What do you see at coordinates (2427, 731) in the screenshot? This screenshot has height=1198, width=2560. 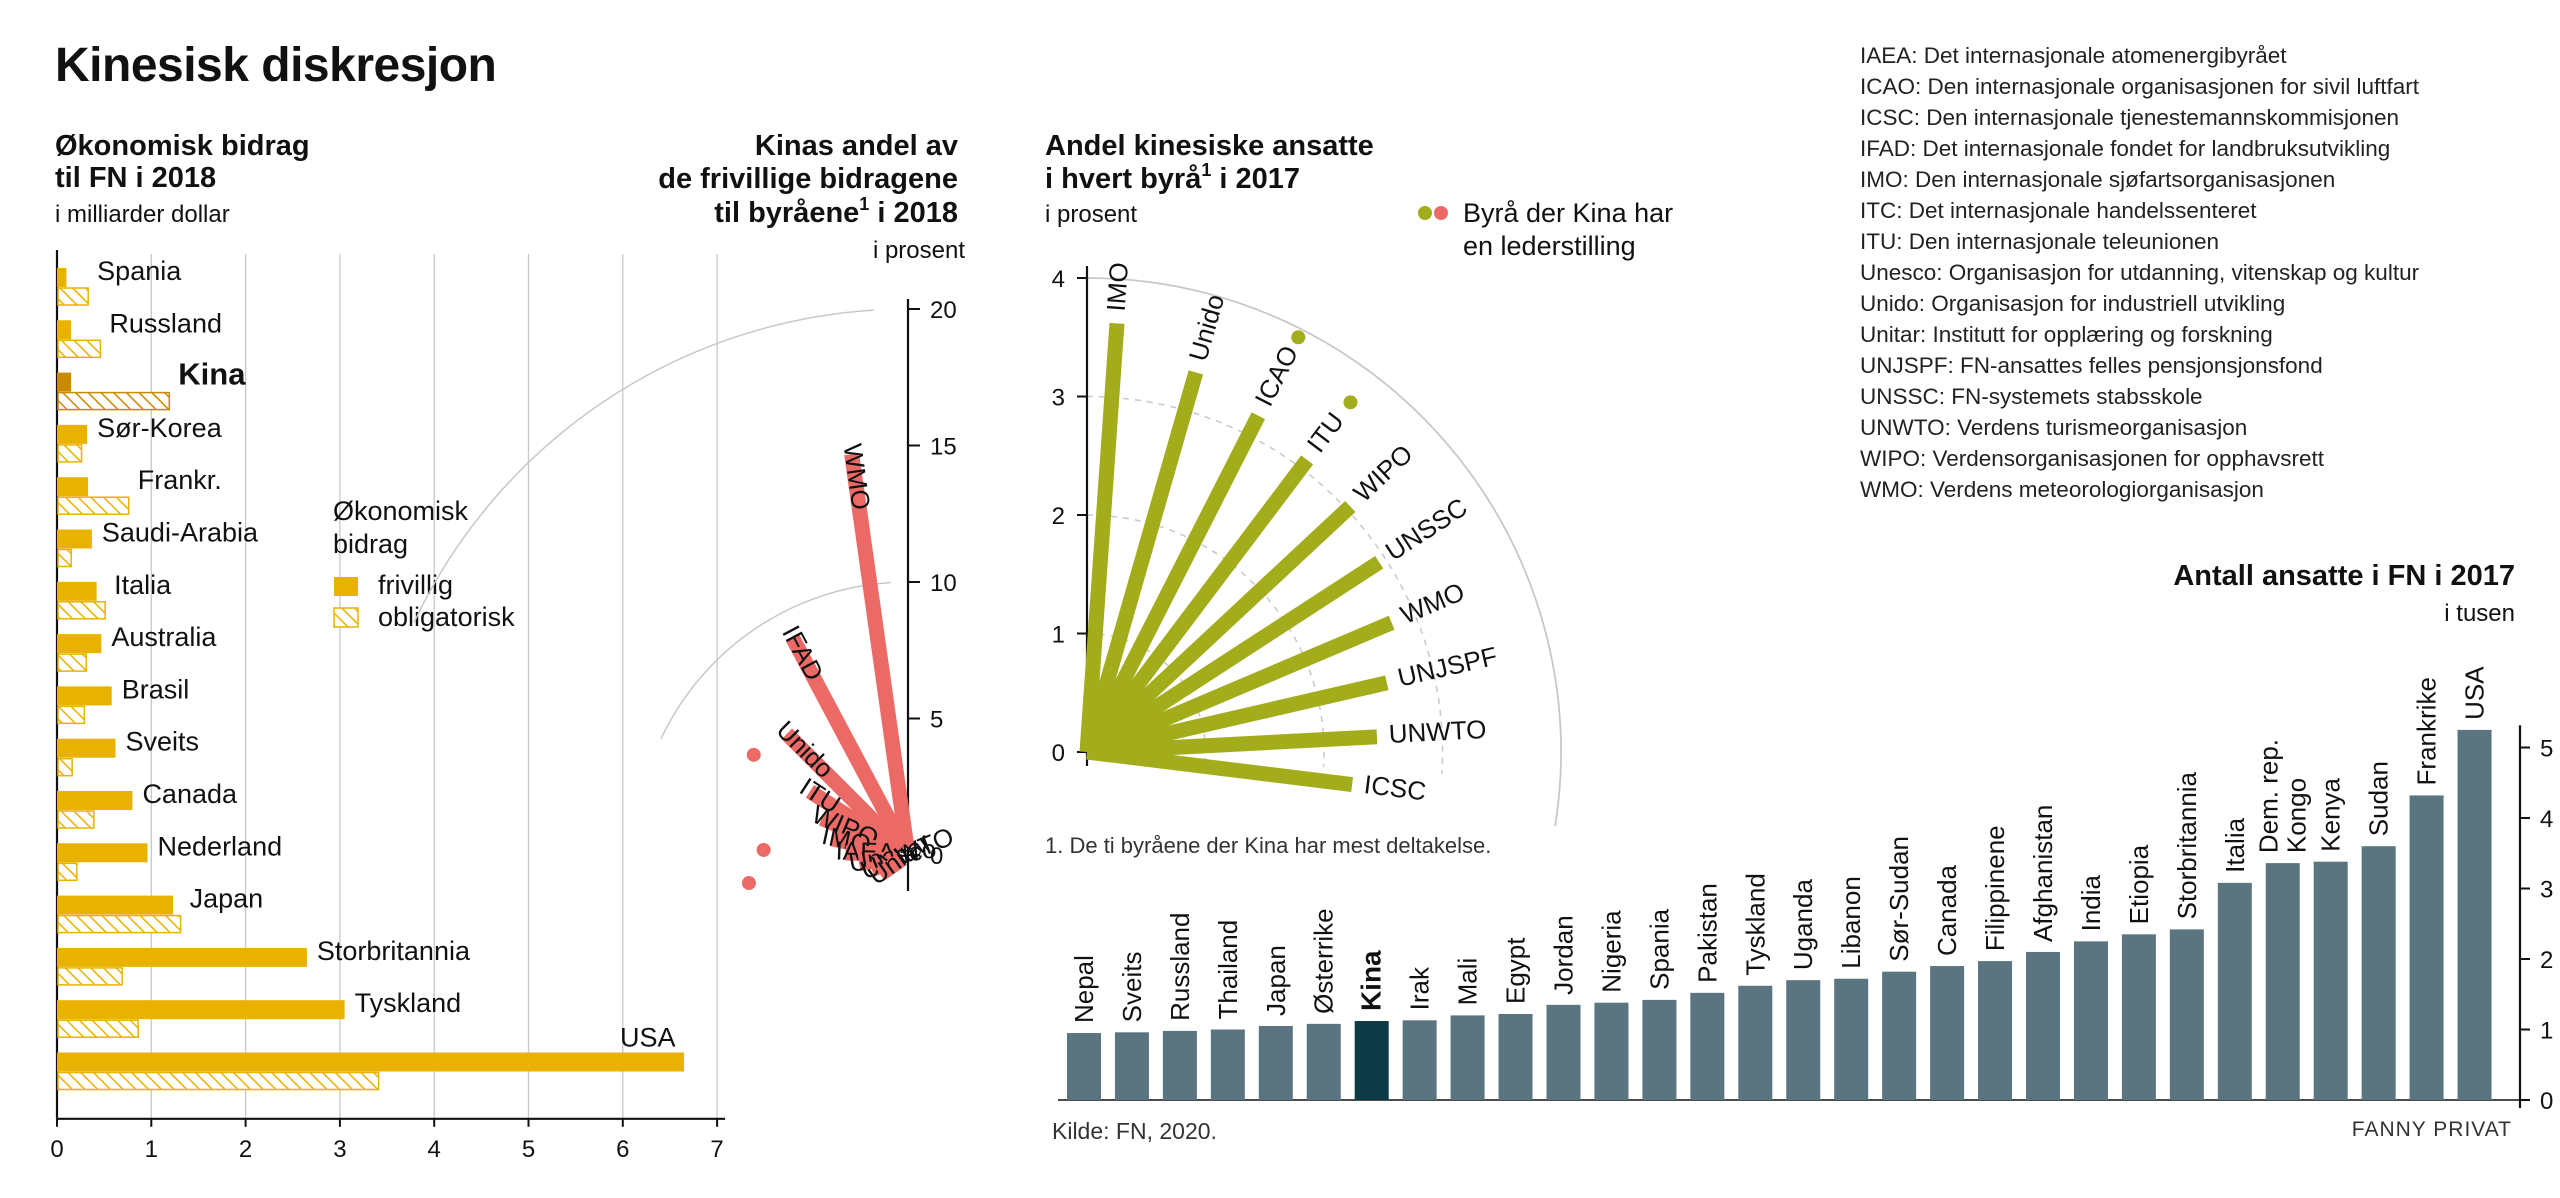 I see `category-label: Frankrike` at bounding box center [2427, 731].